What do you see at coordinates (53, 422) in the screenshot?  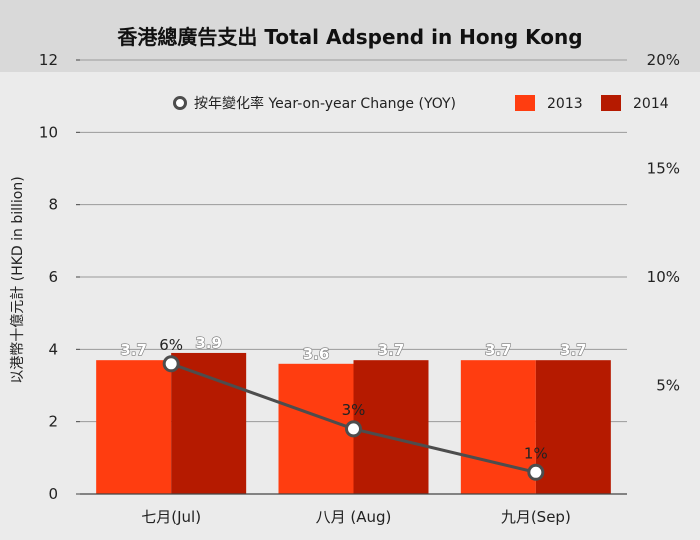 I see `y-tick-label: 2` at bounding box center [53, 422].